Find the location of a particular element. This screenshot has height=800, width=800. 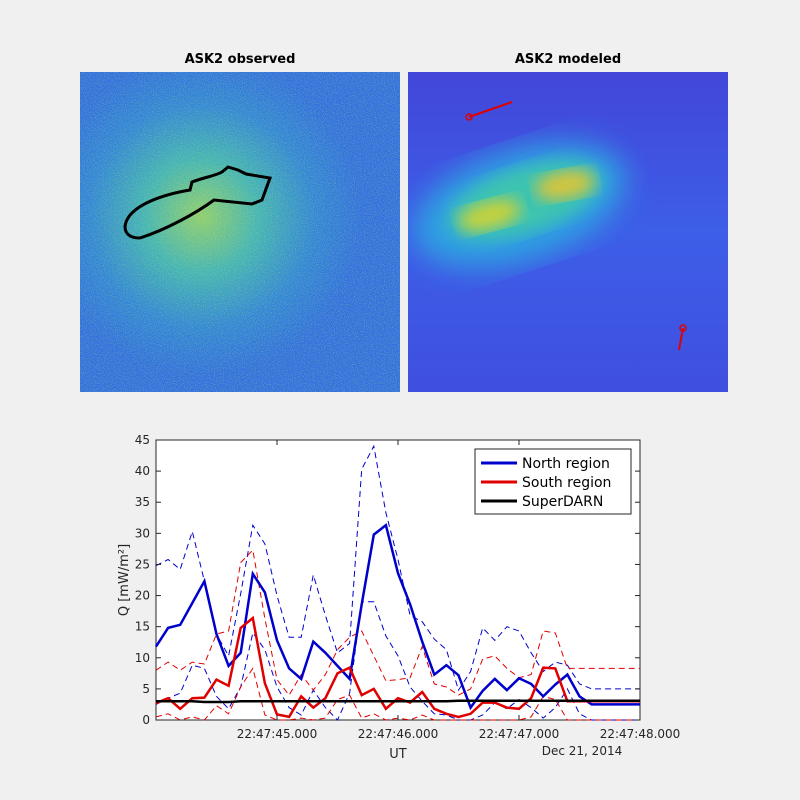

date-label: Dec 21, 2014 is located at coordinates (582, 751).